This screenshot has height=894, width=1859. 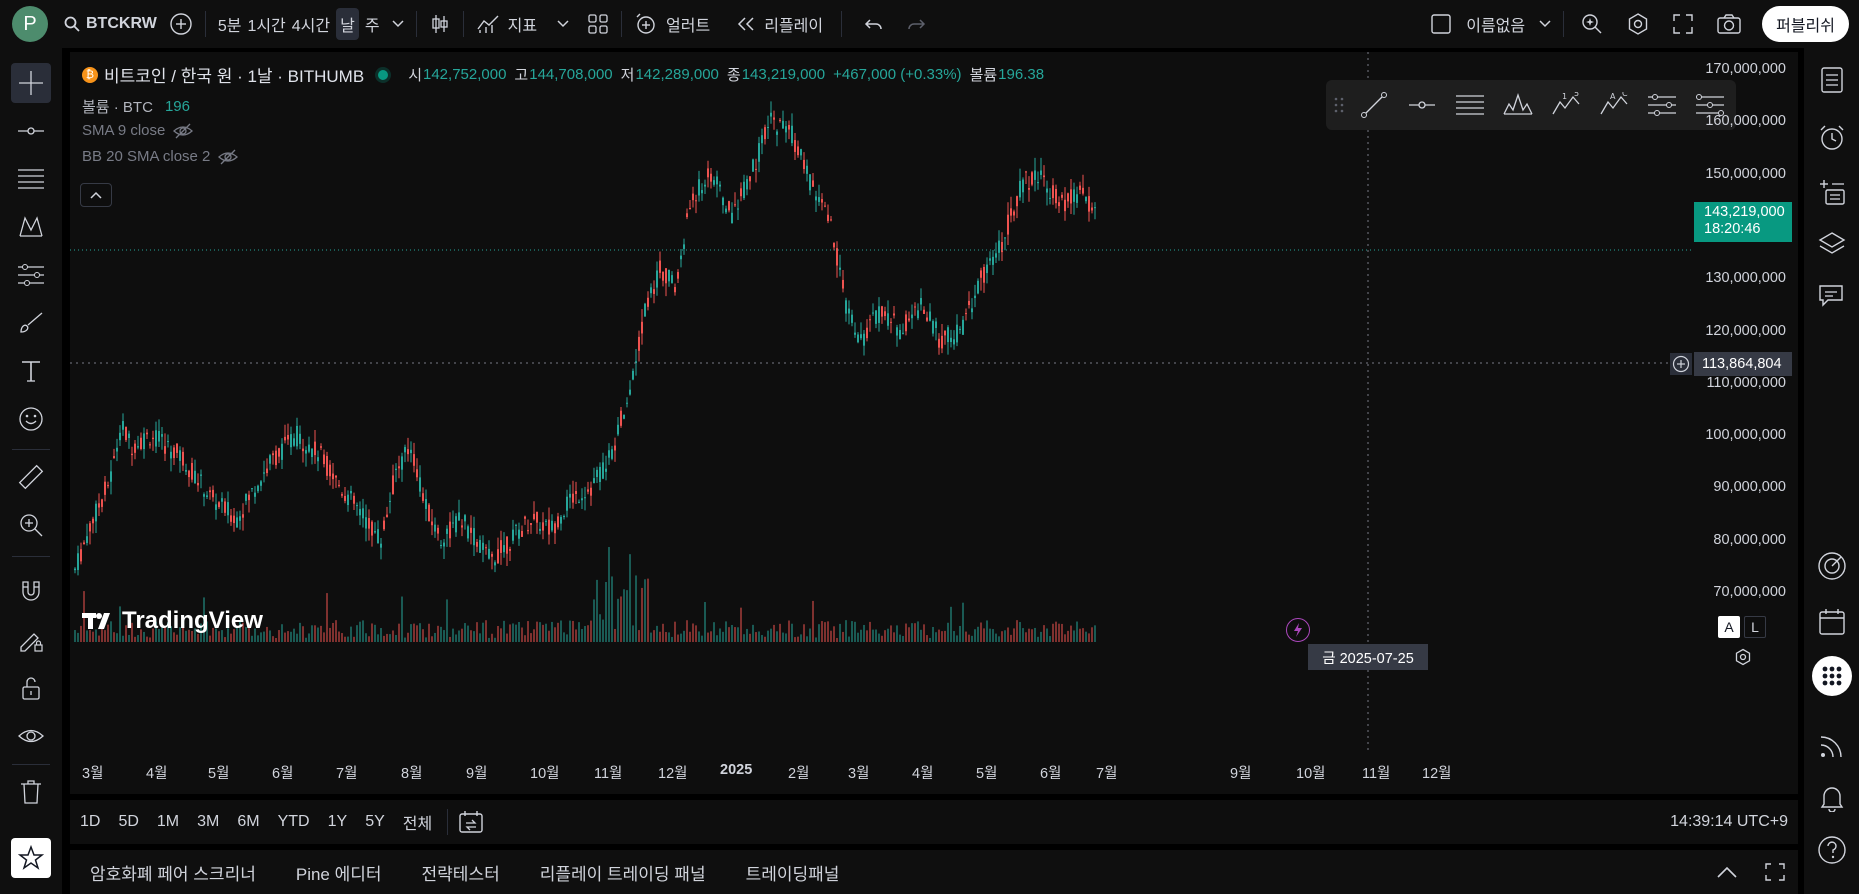 What do you see at coordinates (31, 419) in the screenshot?
I see `emoji-tool` at bounding box center [31, 419].